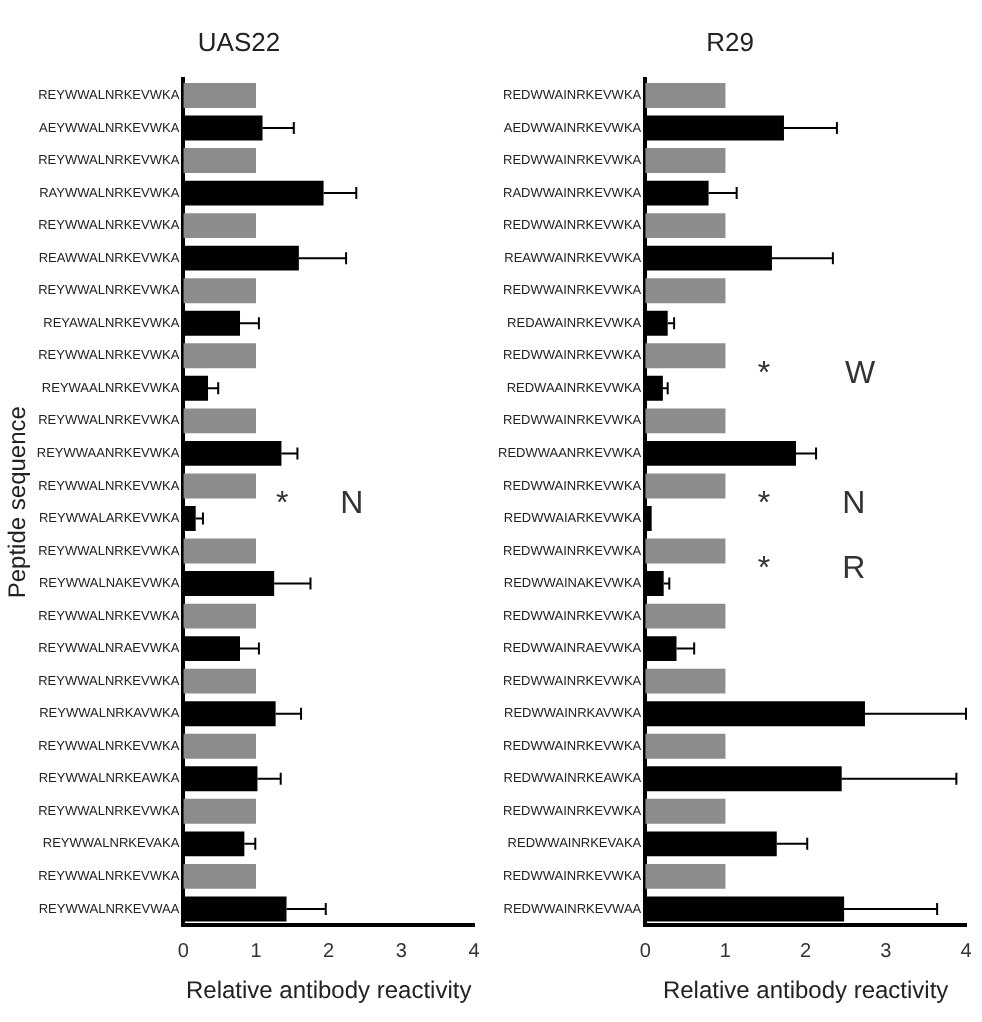  Describe the element at coordinates (854, 569) in the screenshot. I see `annotation: R` at that location.